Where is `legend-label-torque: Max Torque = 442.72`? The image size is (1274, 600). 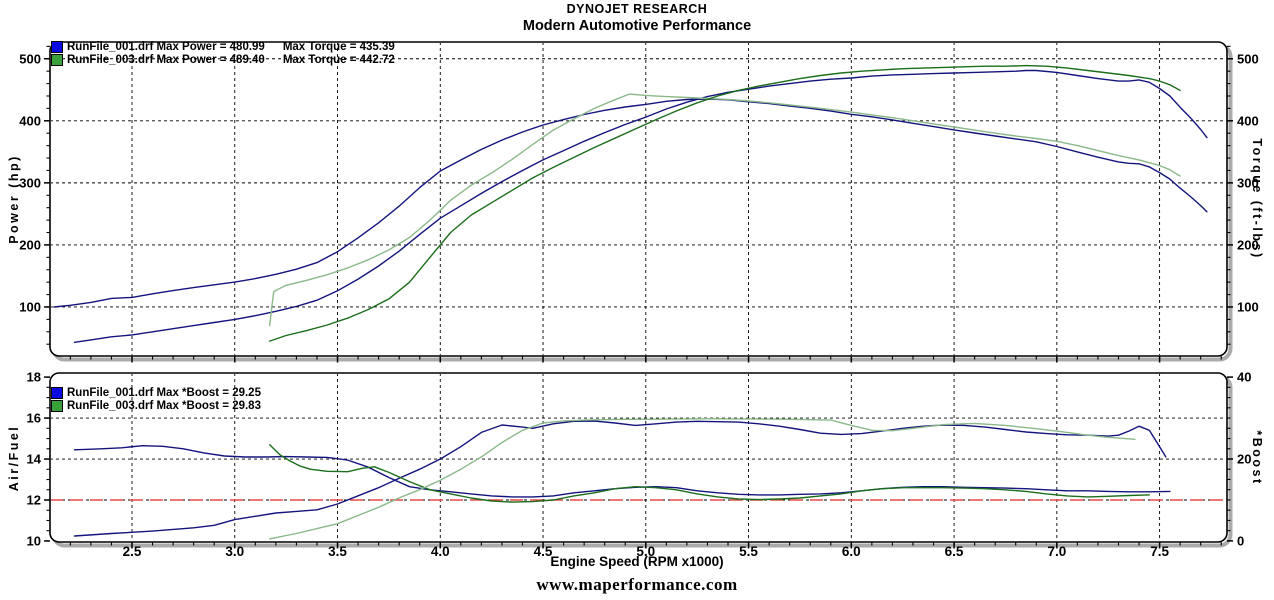 legend-label-torque: Max Torque = 442.72 is located at coordinates (338, 59).